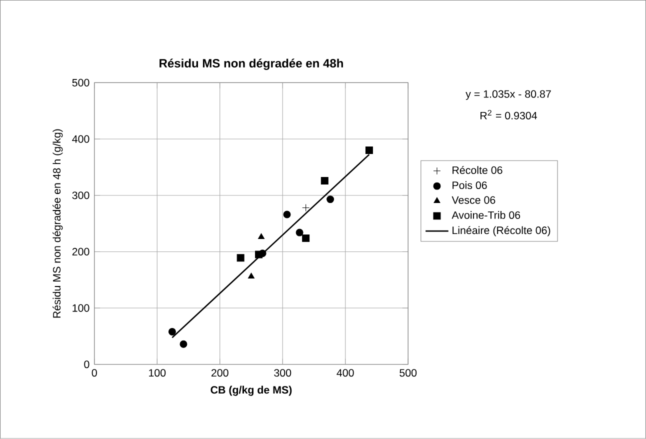 The width and height of the screenshot is (646, 439). What do you see at coordinates (469, 185) in the screenshot?
I see `legend-label: Pois 06` at bounding box center [469, 185].